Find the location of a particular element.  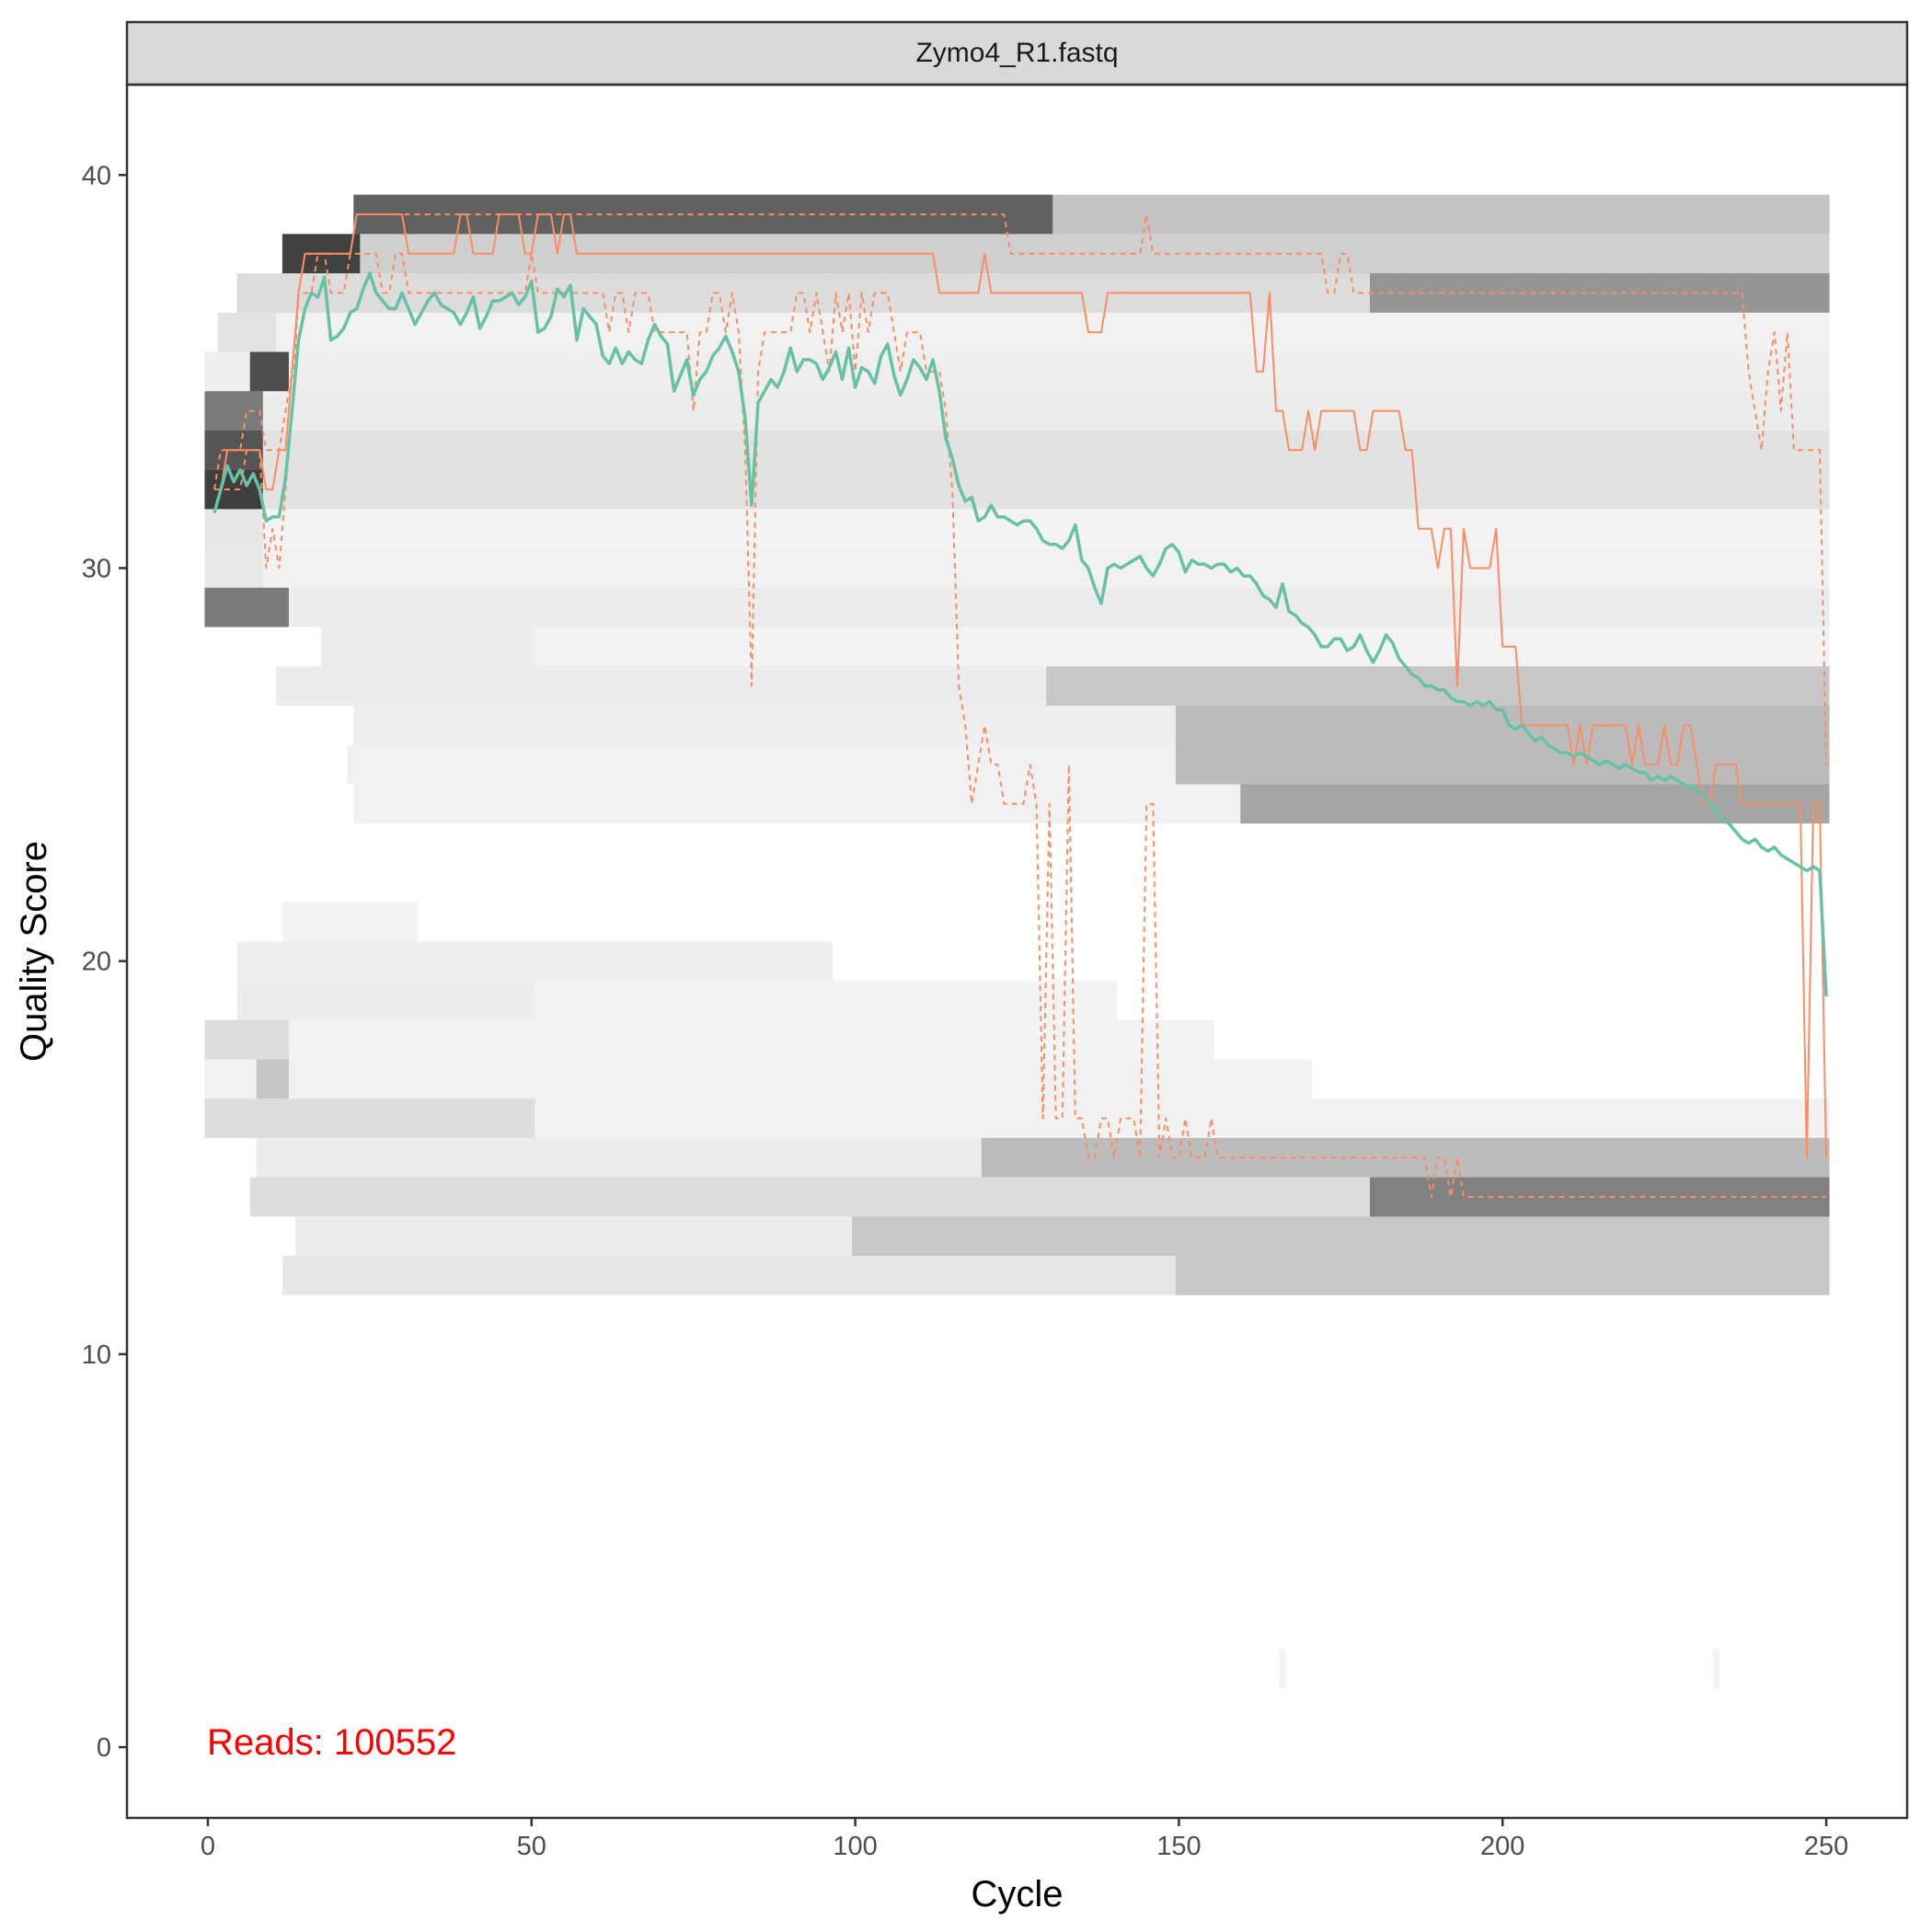

y-tick-label: 0 is located at coordinates (104, 1748).